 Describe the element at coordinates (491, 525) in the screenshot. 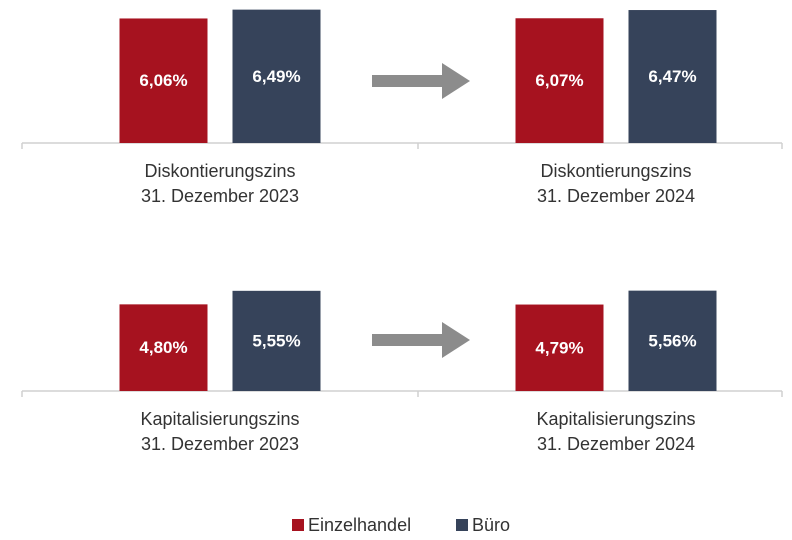

I see `legend-label: Büro` at that location.